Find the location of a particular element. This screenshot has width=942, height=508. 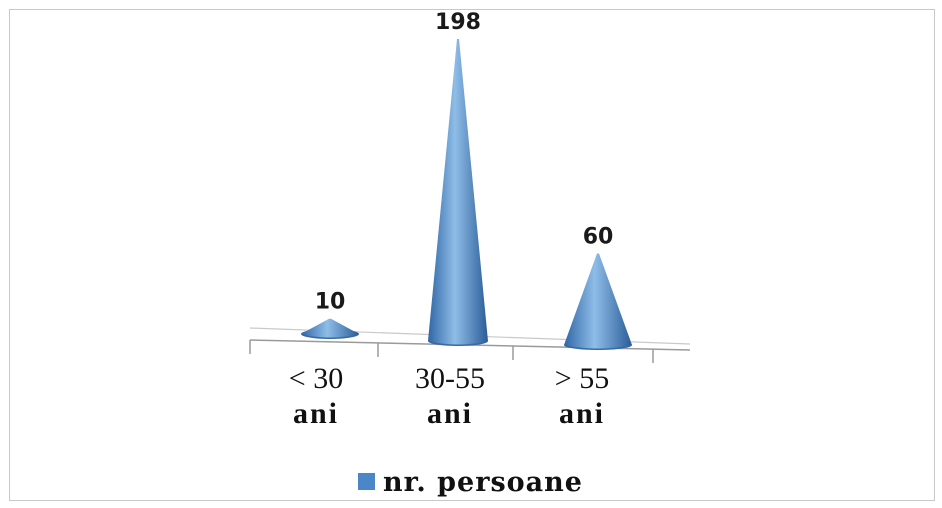

data-label: 10 is located at coordinates (330, 302).